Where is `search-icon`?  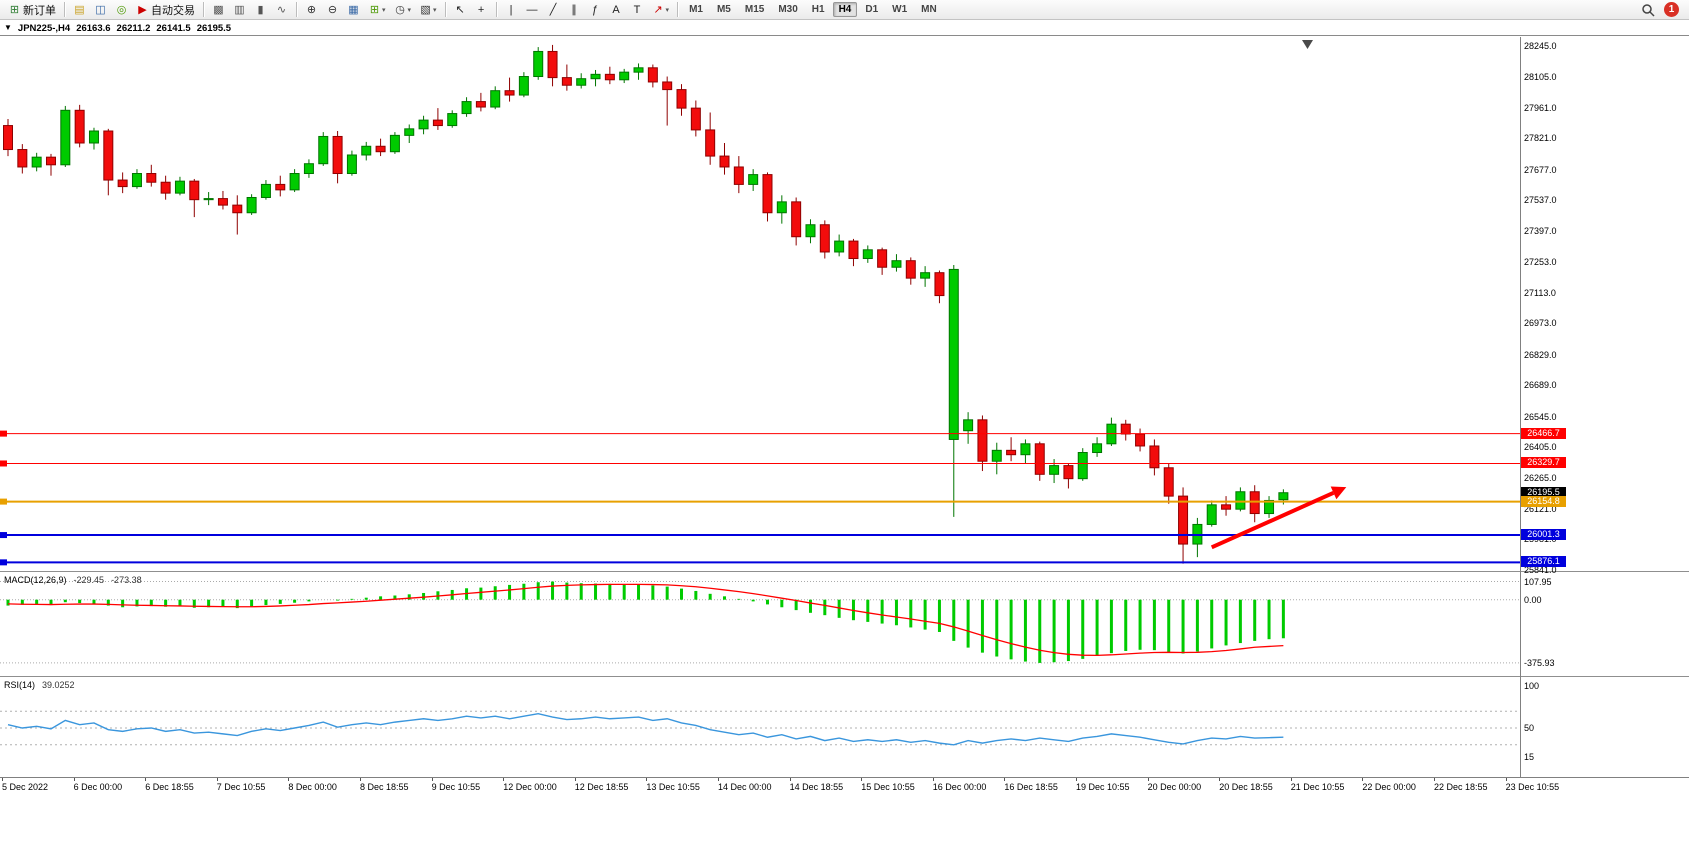
search-icon is located at coordinates (1648, 10).